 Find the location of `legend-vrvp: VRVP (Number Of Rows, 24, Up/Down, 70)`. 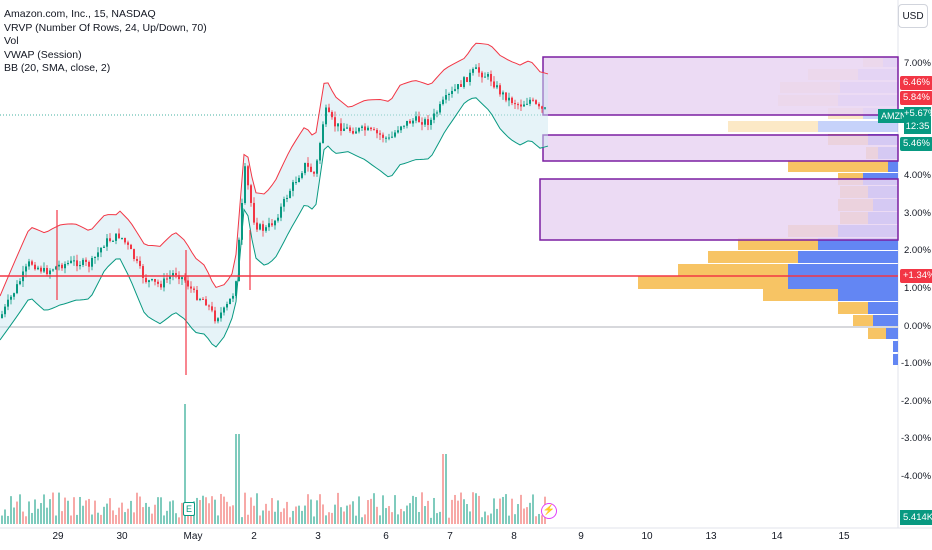

legend-vrvp: VRVP (Number Of Rows, 24, Up/Down, 70) is located at coordinates (105, 27).